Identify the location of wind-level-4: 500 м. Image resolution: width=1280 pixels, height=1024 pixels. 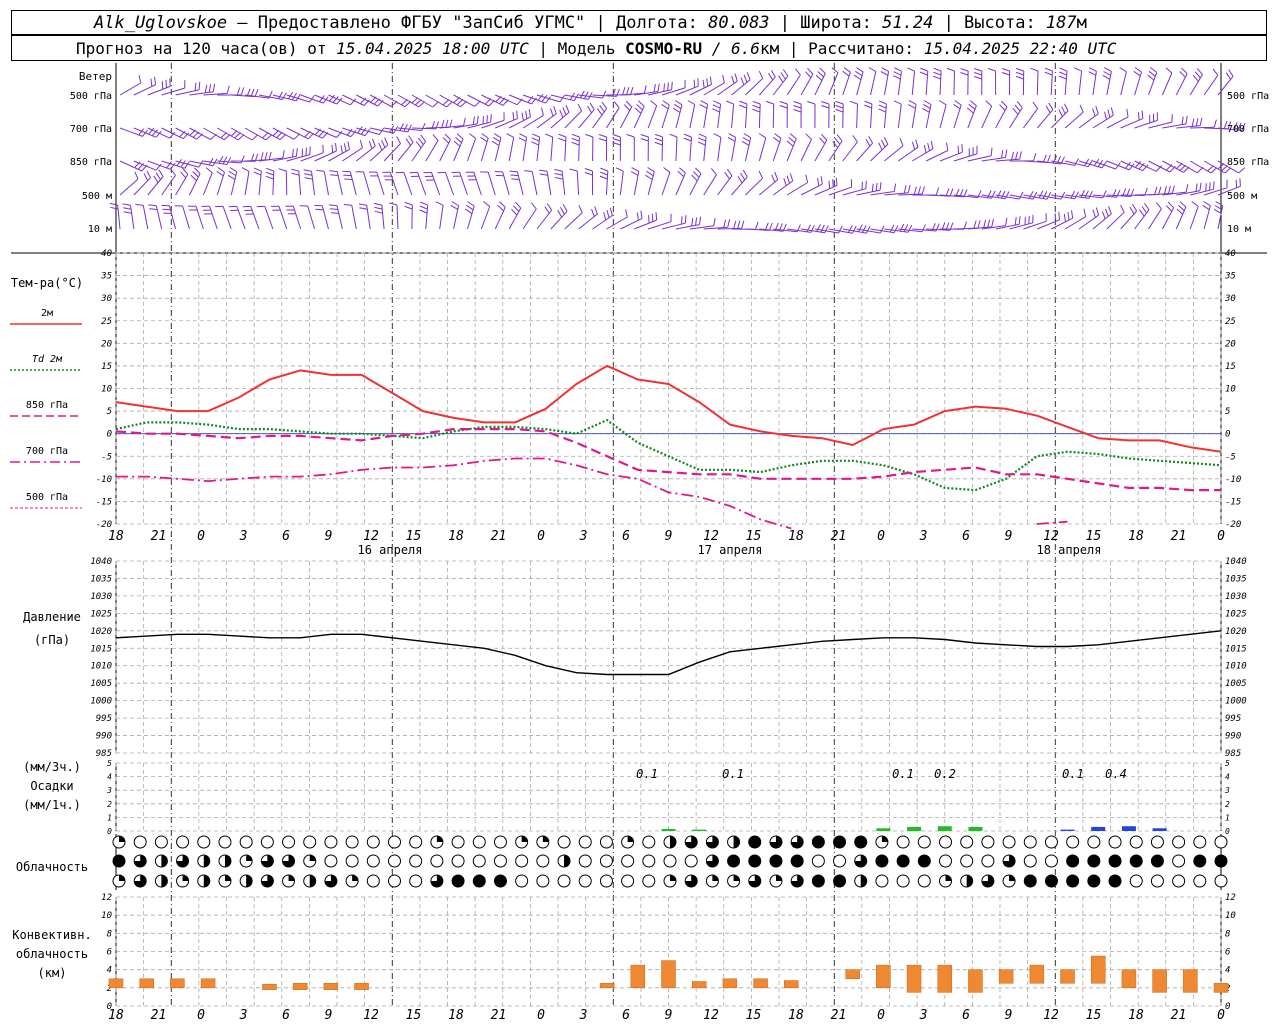
(97, 196).